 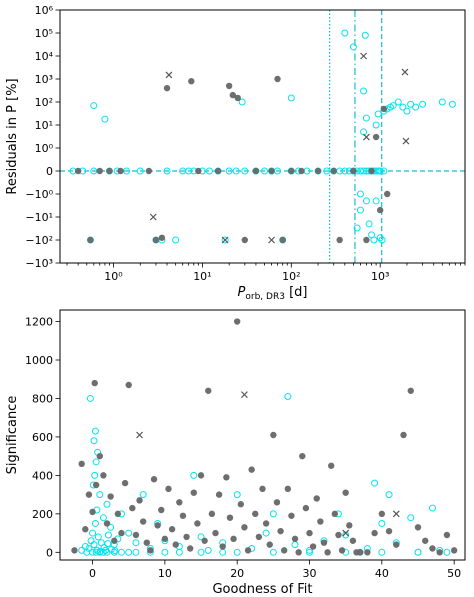 What do you see at coordinates (310, 573) in the screenshot?
I see `x-tick-label: 30` at bounding box center [310, 573].